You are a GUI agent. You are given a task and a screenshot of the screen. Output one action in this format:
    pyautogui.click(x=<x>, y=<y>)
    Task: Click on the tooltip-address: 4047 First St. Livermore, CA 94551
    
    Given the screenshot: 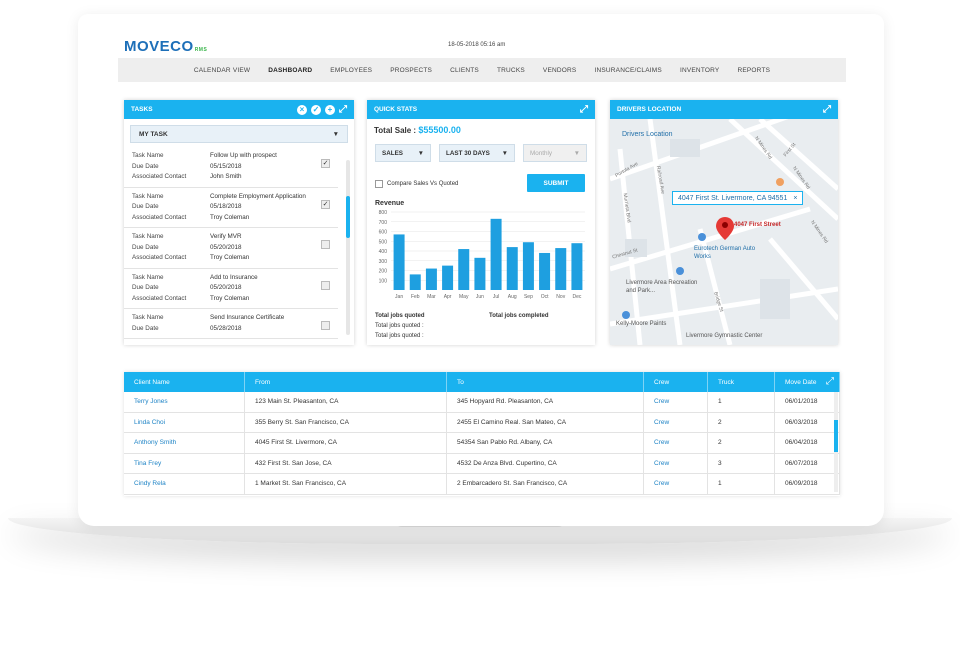 What is the action you would take?
    pyautogui.click(x=733, y=198)
    